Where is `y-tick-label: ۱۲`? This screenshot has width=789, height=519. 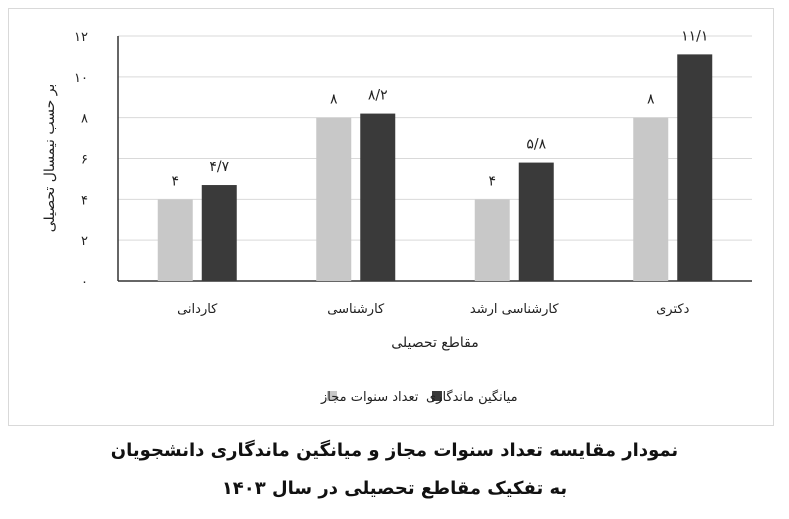 y-tick-label: ۱۲ is located at coordinates (81, 37).